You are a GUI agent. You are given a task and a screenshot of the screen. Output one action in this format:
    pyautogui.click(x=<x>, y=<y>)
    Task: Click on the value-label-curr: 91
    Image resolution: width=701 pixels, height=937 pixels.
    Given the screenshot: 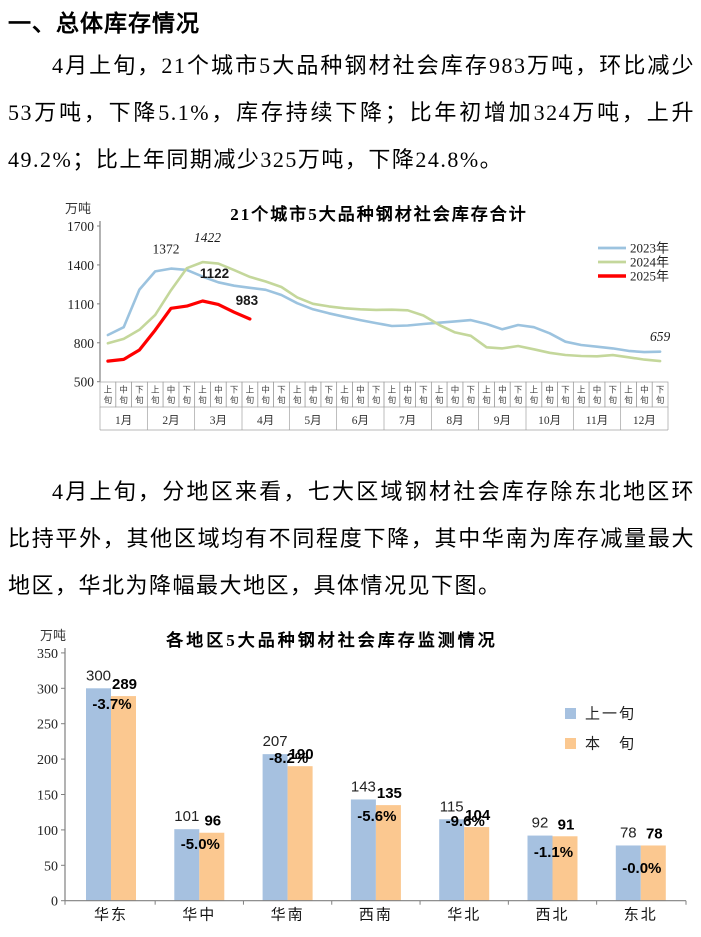 What is the action you would take?
    pyautogui.click(x=566, y=824)
    